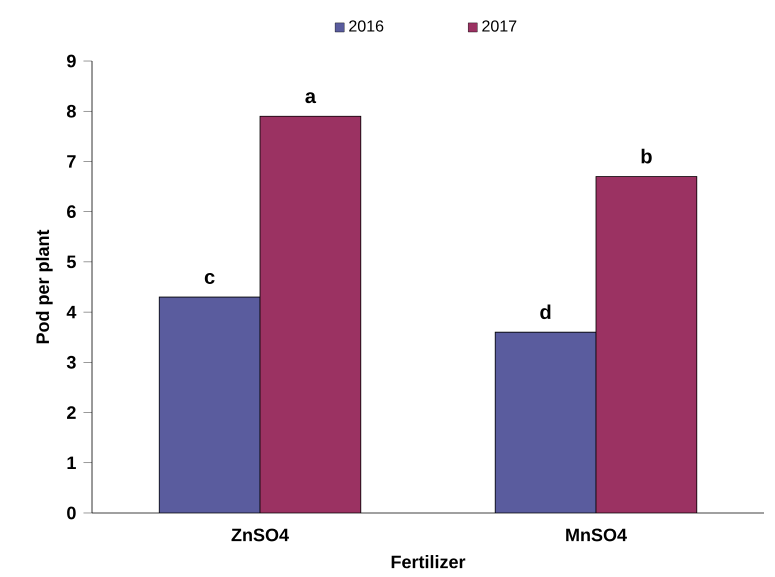 The image size is (775, 577). What do you see at coordinates (71, 111) in the screenshot?
I see `y-tick-label: 8` at bounding box center [71, 111].